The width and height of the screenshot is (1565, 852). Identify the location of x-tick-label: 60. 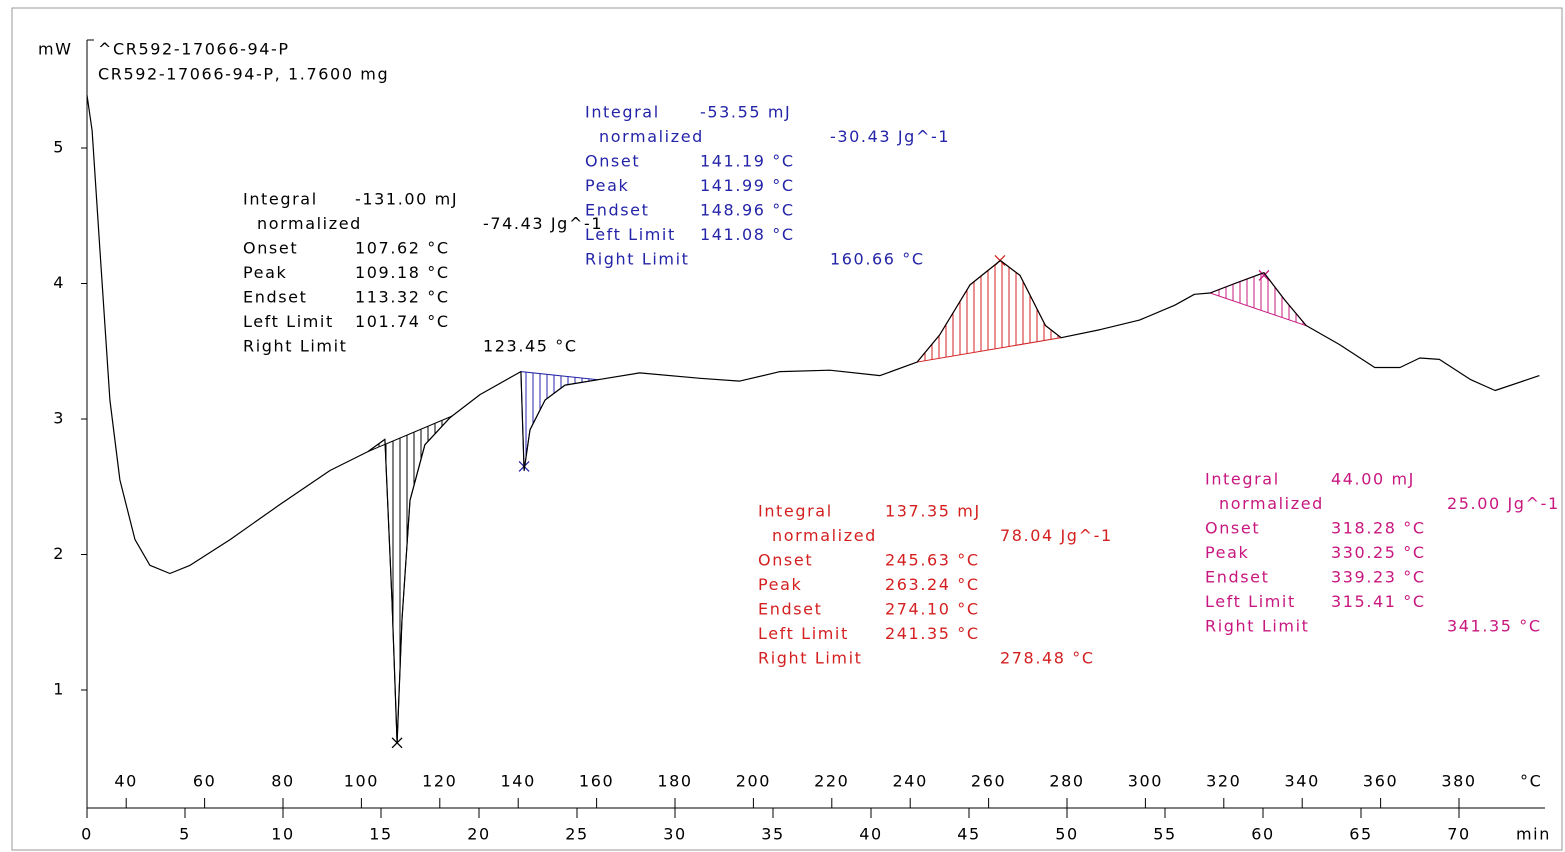
(1263, 834).